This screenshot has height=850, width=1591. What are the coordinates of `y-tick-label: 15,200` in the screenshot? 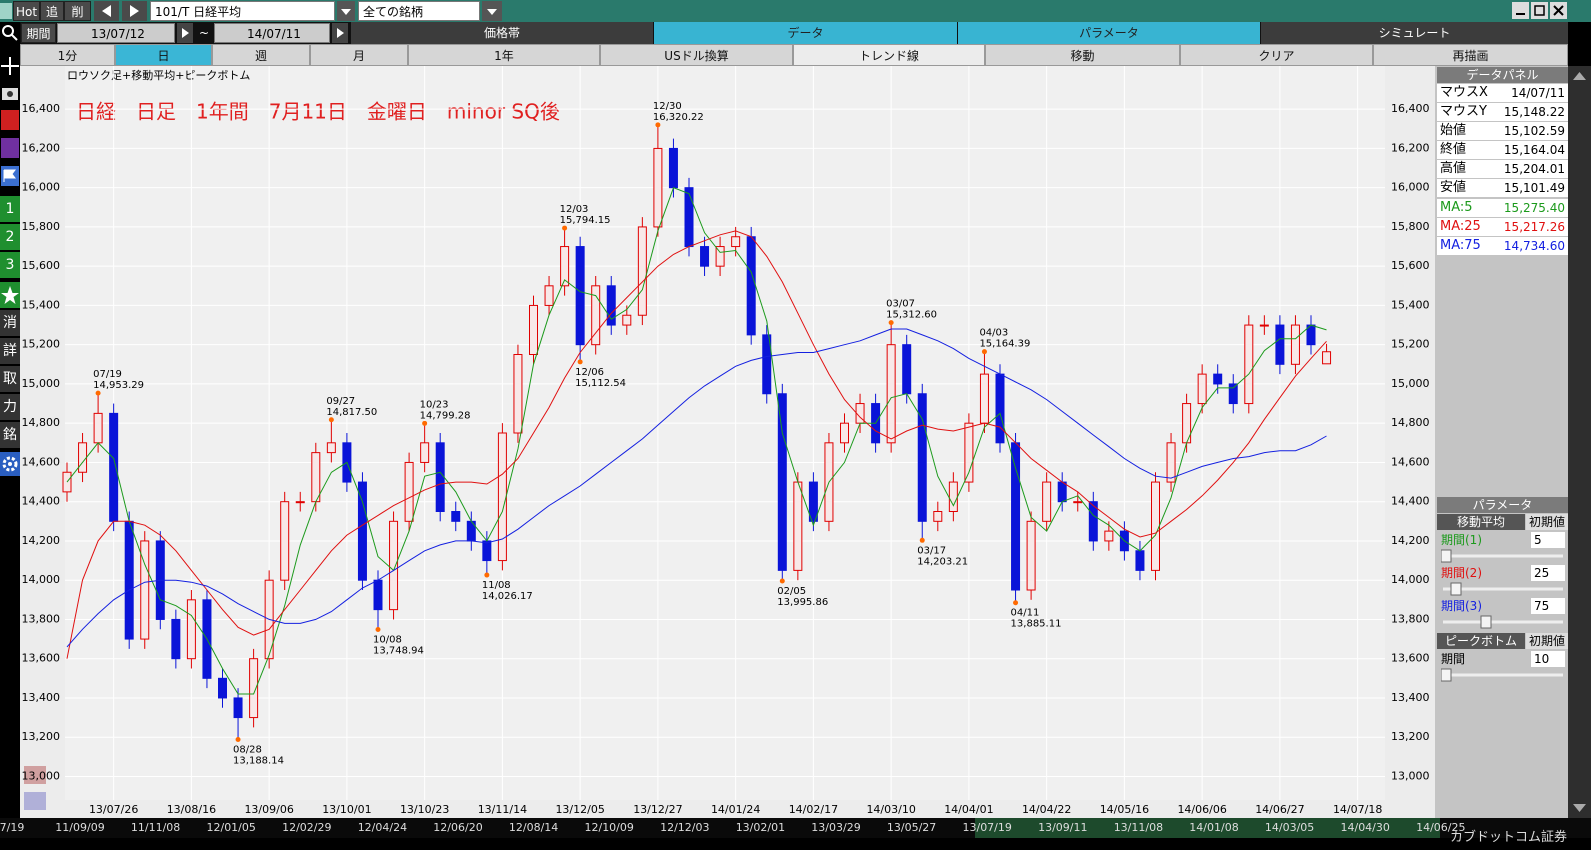 It's located at (1410, 344).